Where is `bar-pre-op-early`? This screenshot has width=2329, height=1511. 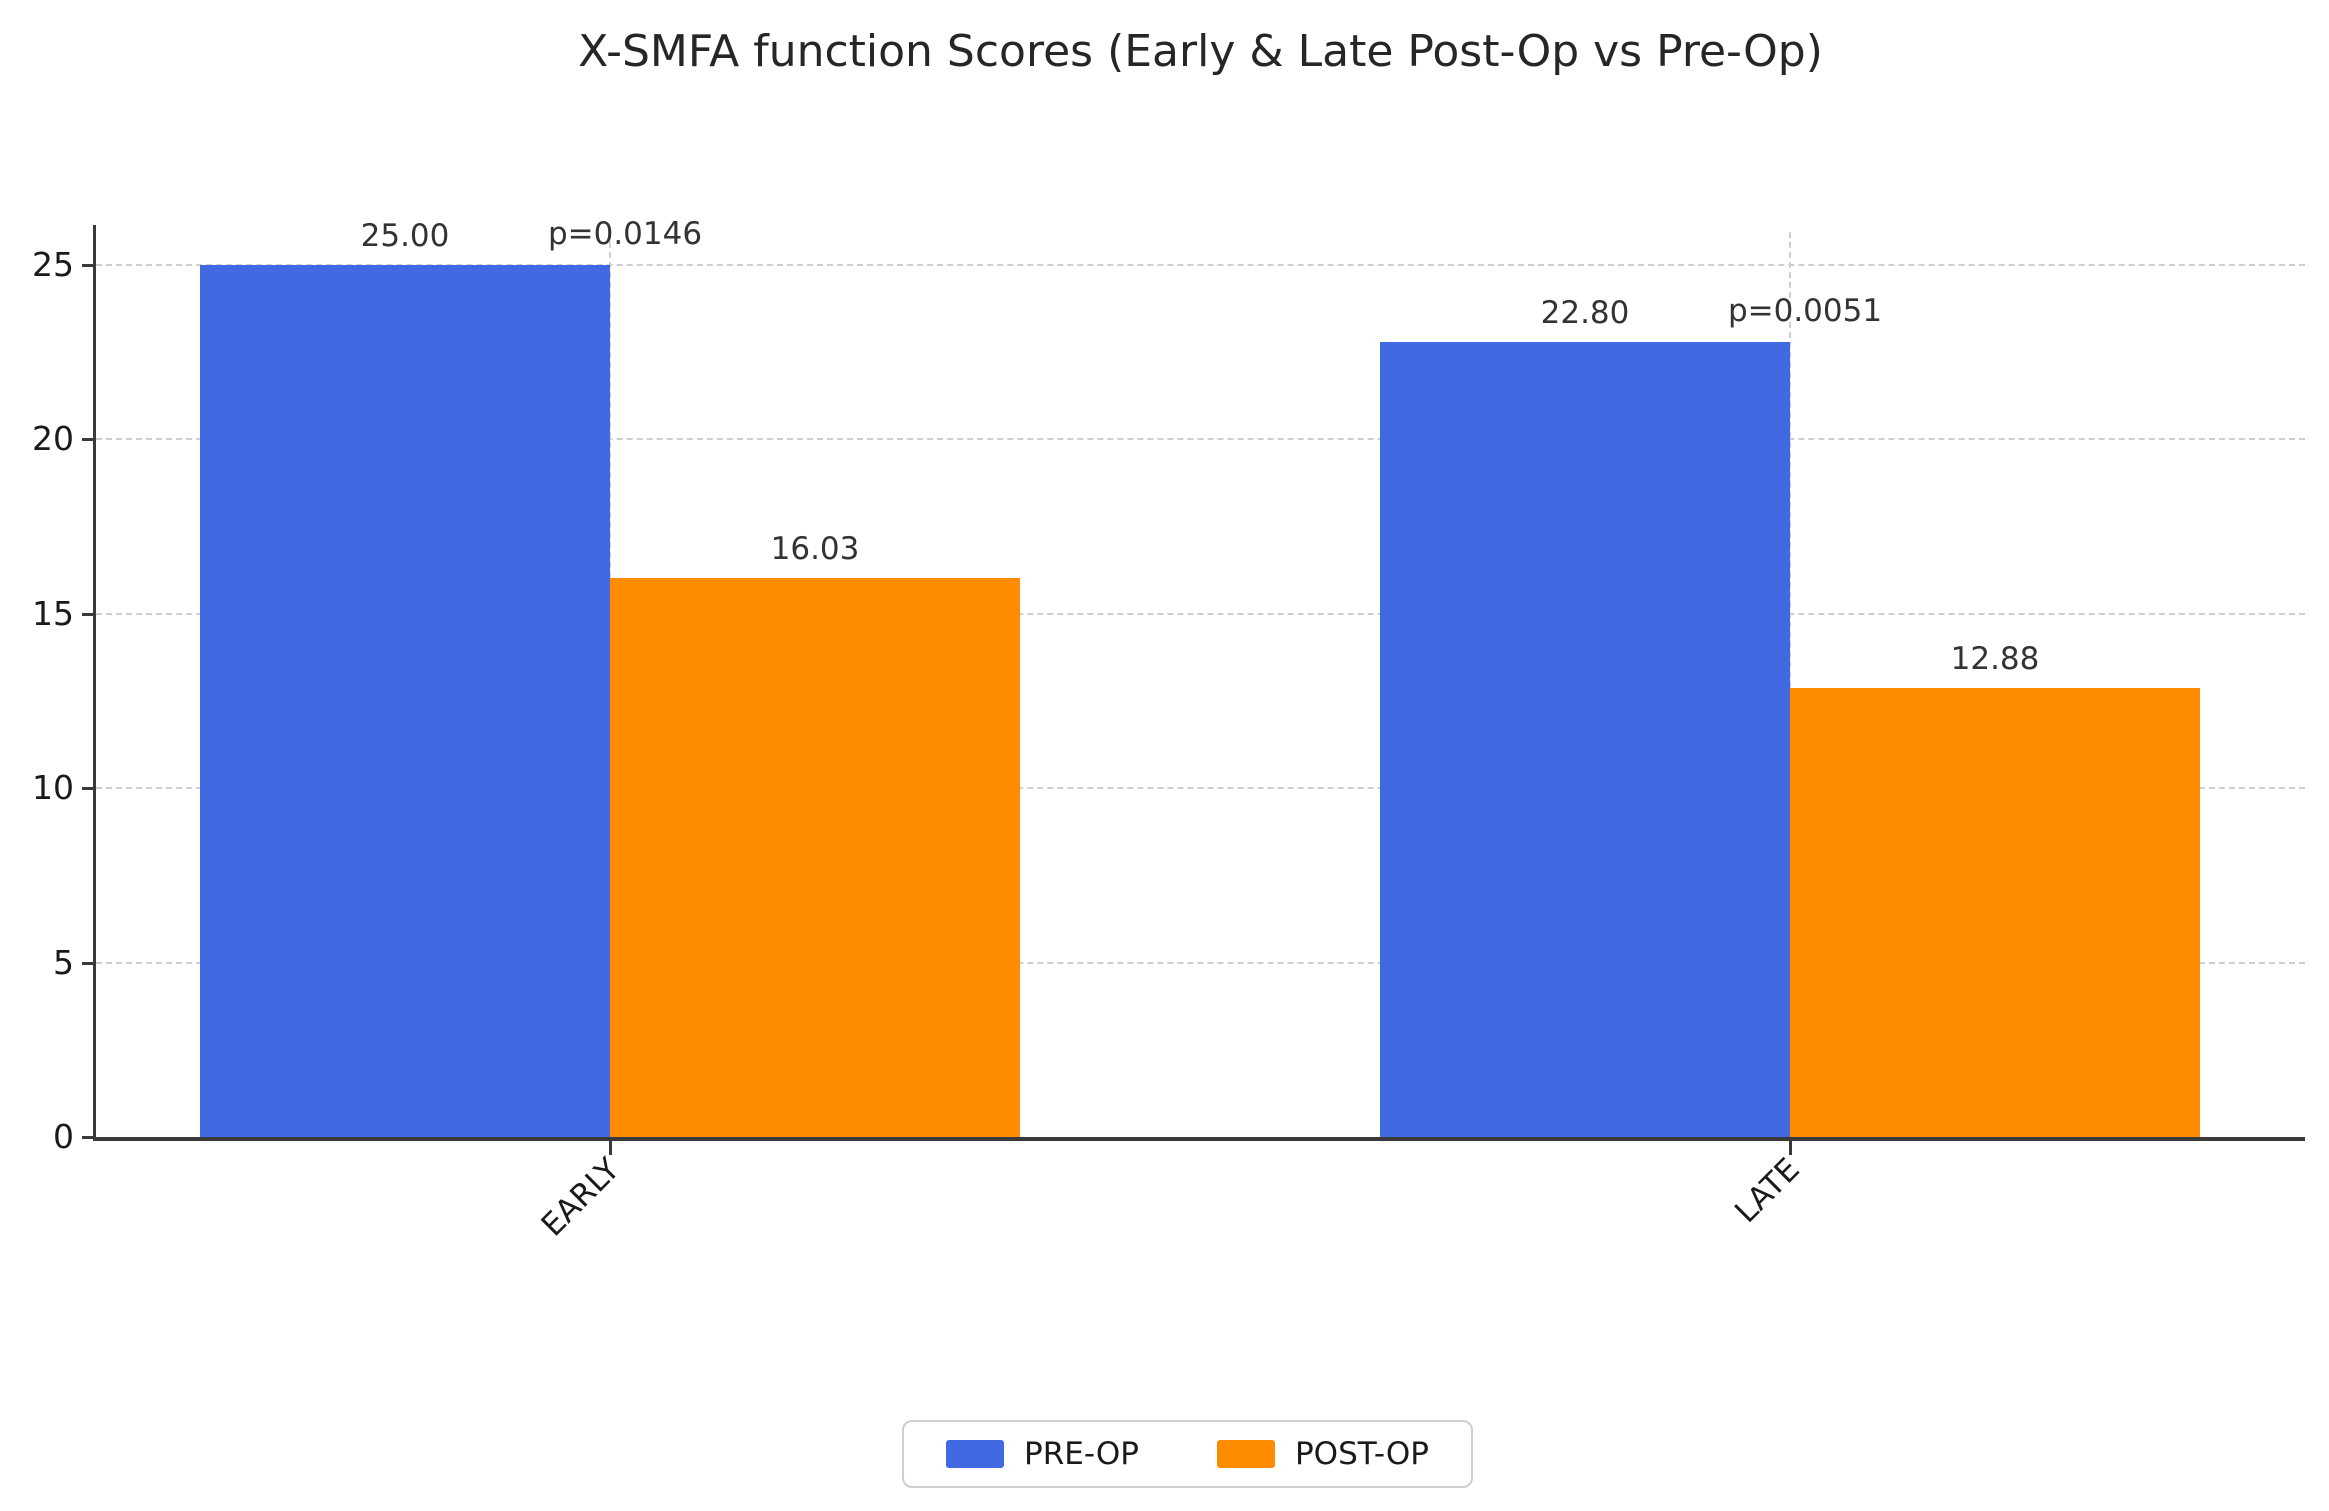 bar-pre-op-early is located at coordinates (405, 701).